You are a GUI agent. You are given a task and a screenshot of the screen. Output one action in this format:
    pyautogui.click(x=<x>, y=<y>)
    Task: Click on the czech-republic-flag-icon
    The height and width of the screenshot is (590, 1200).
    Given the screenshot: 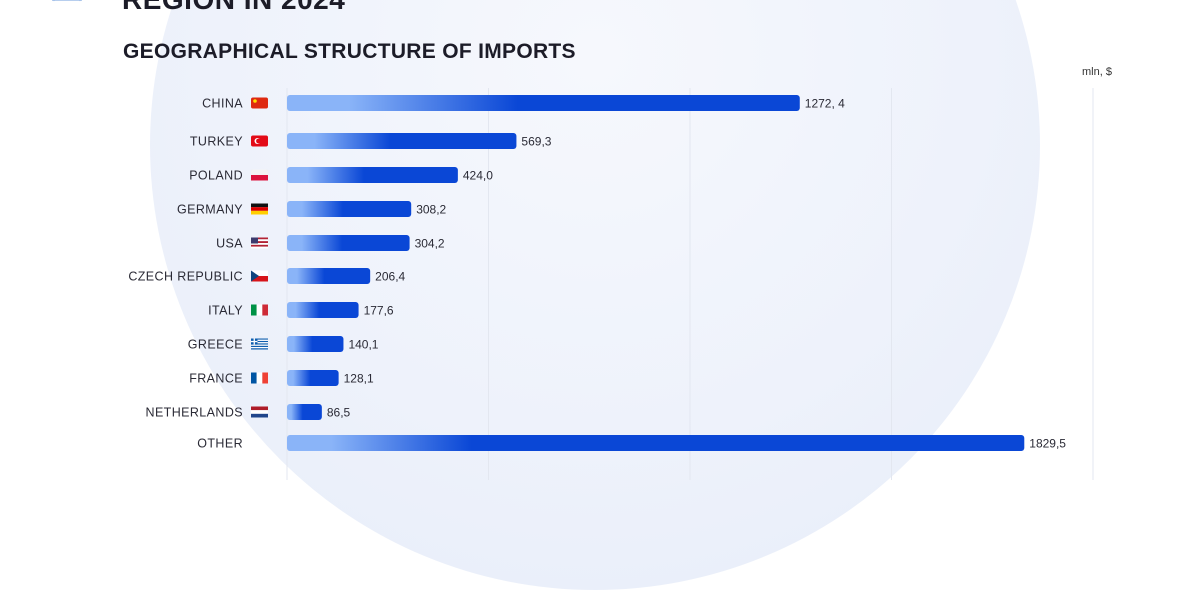 What is the action you would take?
    pyautogui.click(x=259, y=276)
    